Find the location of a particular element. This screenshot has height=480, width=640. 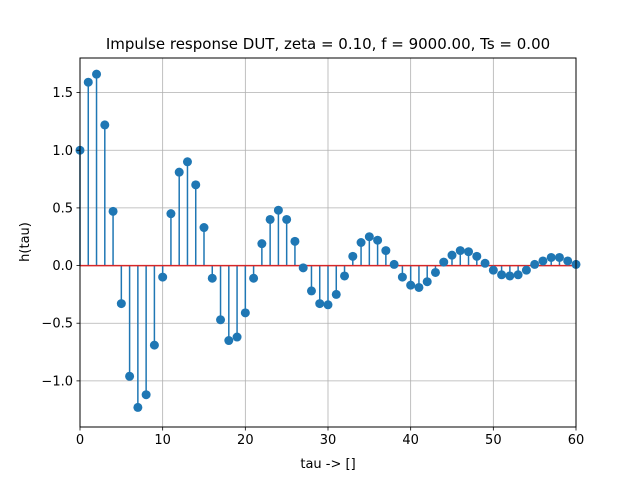

x-tick-label: 20 is located at coordinates (245, 440).